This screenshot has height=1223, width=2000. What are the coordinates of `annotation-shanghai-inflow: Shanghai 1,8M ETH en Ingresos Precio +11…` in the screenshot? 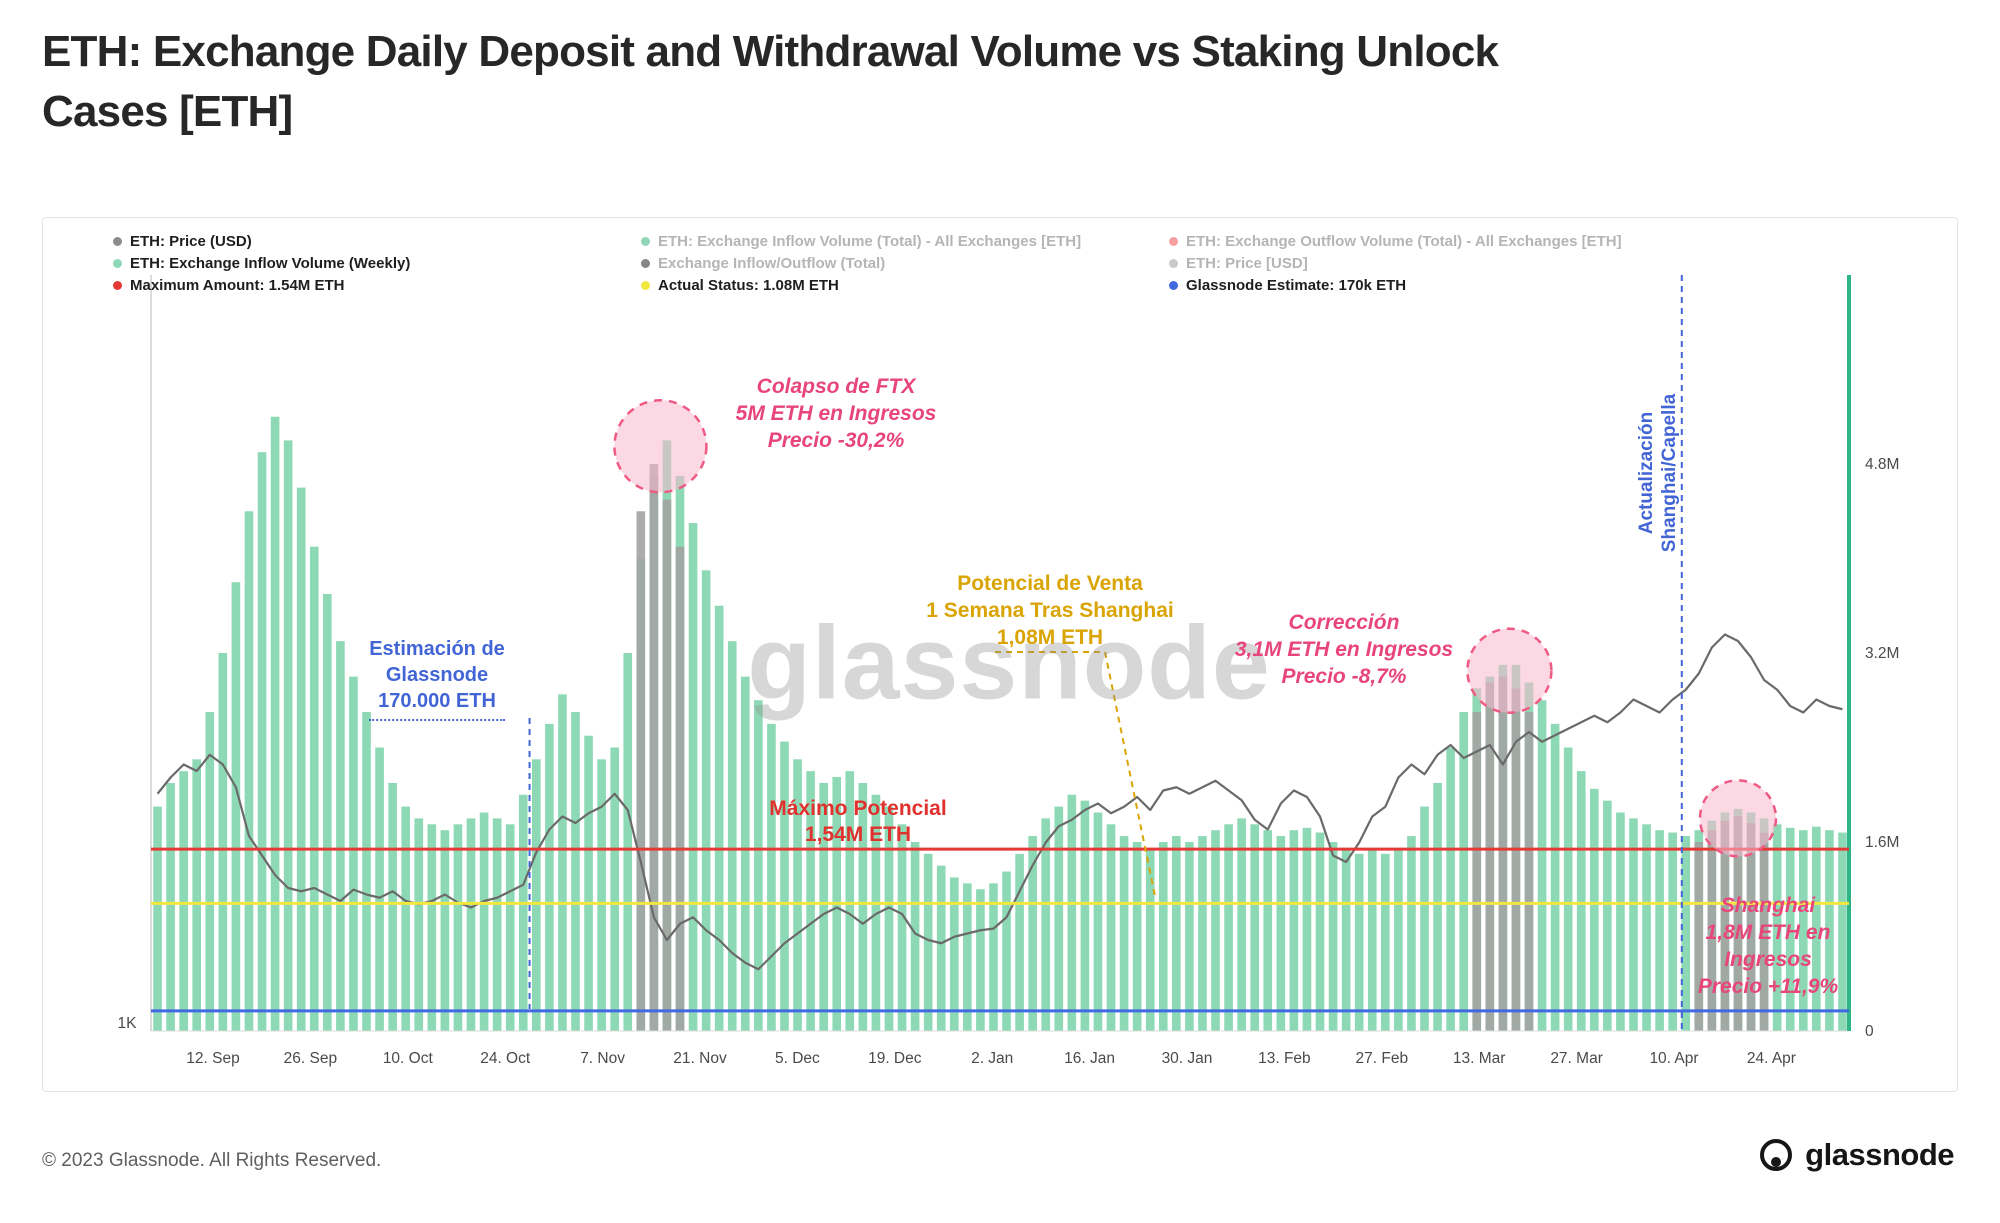 It's located at (1768, 946).